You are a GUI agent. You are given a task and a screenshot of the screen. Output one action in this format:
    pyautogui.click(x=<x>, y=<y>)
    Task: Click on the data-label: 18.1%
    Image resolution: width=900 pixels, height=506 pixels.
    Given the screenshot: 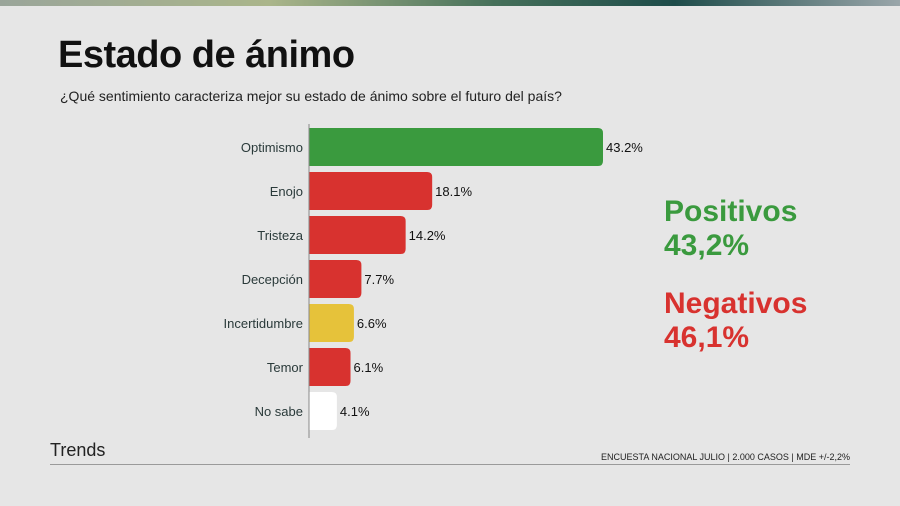 What is the action you would take?
    pyautogui.click(x=453, y=191)
    